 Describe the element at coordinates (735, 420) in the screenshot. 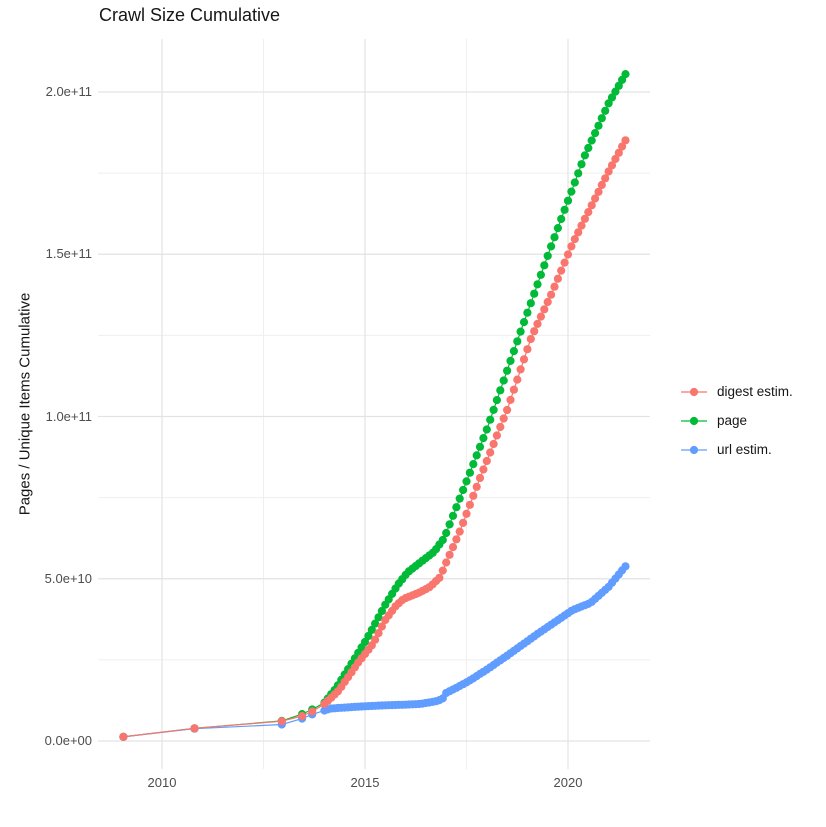

I see `legend-item-page: page` at that location.